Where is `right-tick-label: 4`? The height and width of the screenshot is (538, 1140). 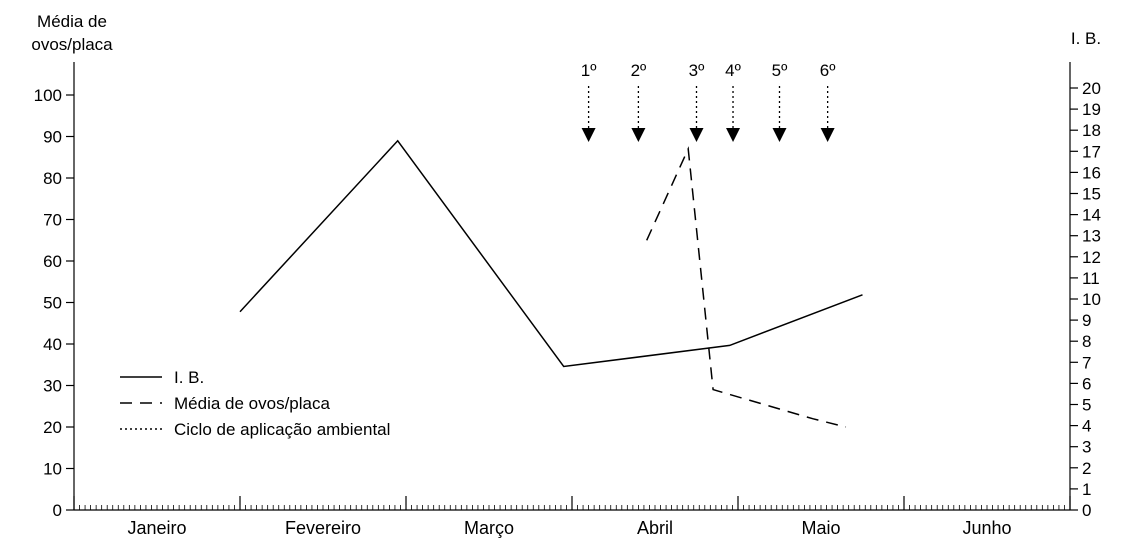 right-tick-label: 4 is located at coordinates (1086, 426).